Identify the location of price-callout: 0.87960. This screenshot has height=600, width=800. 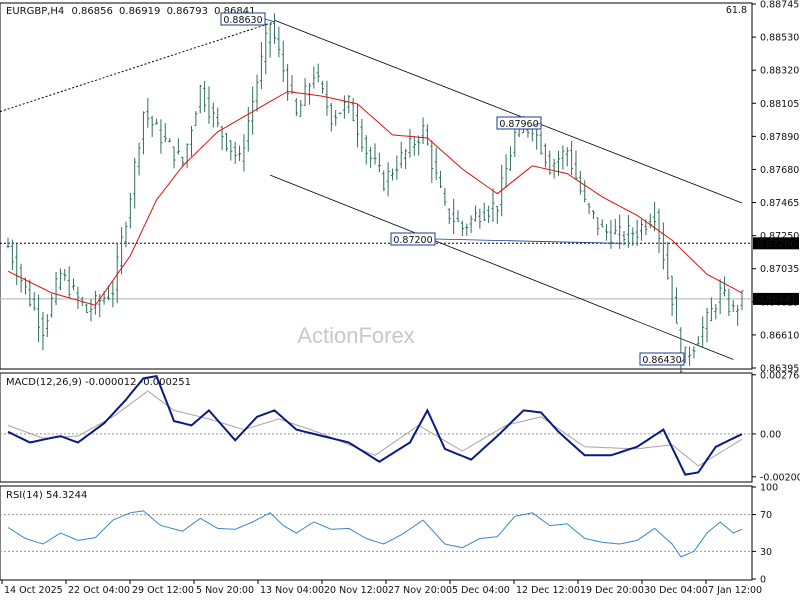
(519, 123).